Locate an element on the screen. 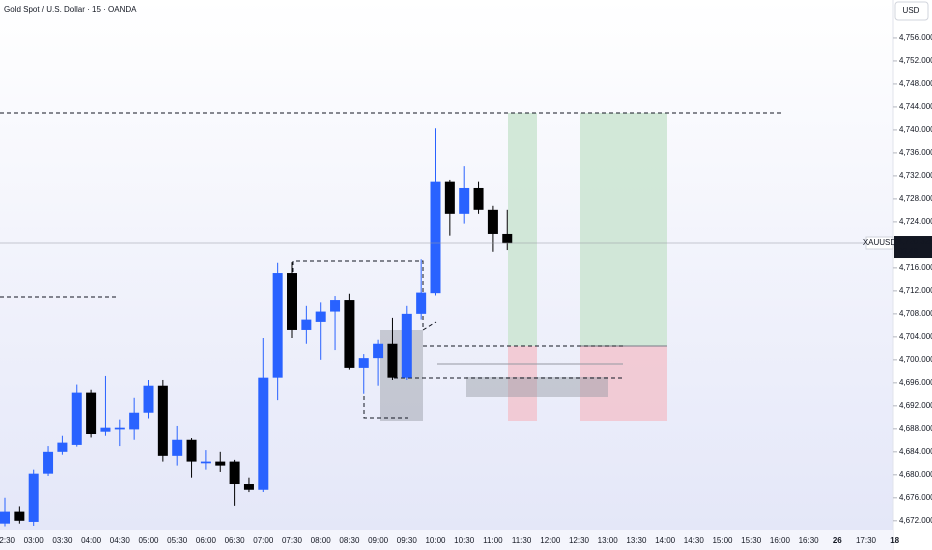  y-tick-label: 4,680.000 is located at coordinates (915, 474).